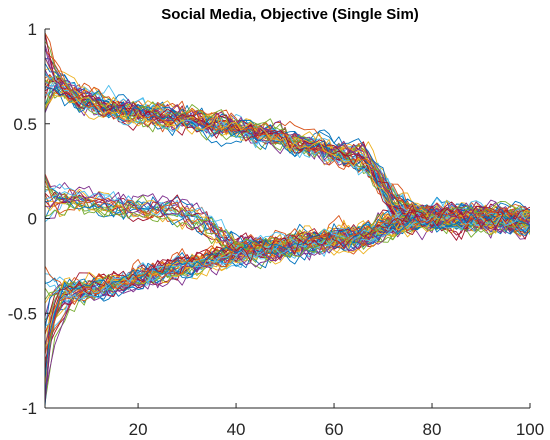 Image resolution: width=550 pixels, height=440 pixels. Describe the element at coordinates (32, 29) in the screenshot. I see `y-tick-label: 1` at that location.